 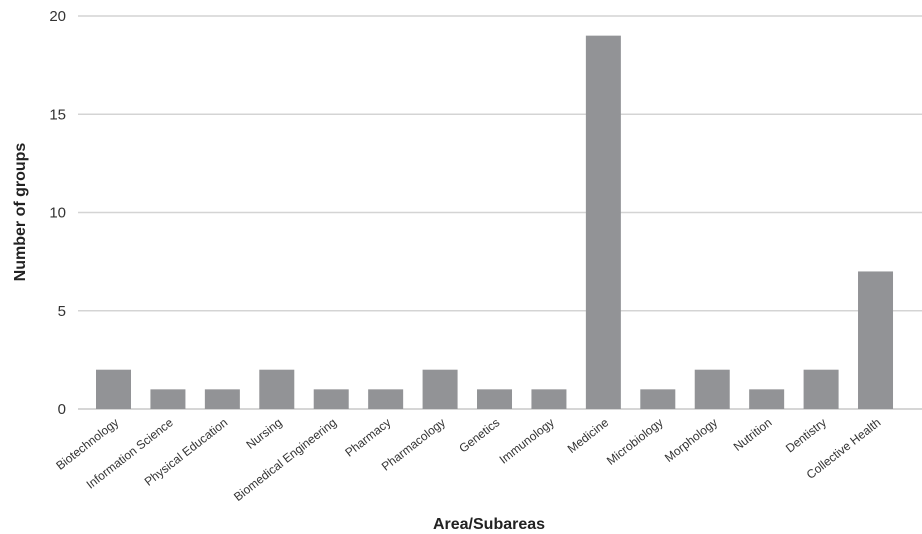 What do you see at coordinates (549, 399) in the screenshot?
I see `bar-immunology` at bounding box center [549, 399].